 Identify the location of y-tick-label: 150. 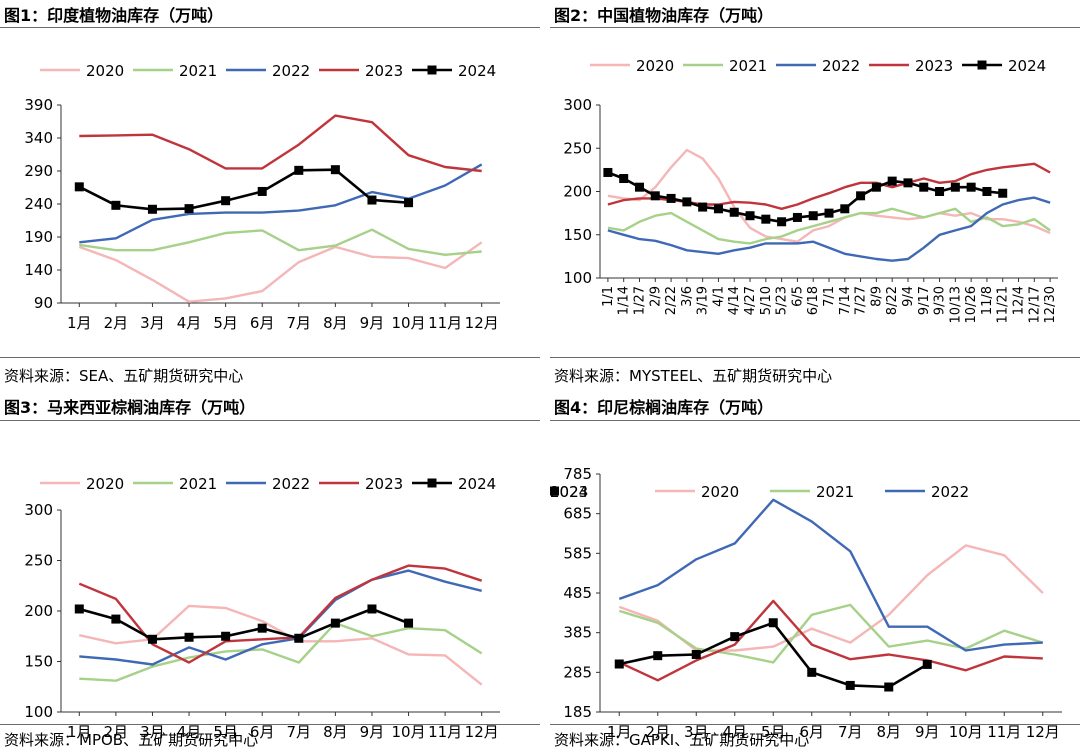
(577, 235).